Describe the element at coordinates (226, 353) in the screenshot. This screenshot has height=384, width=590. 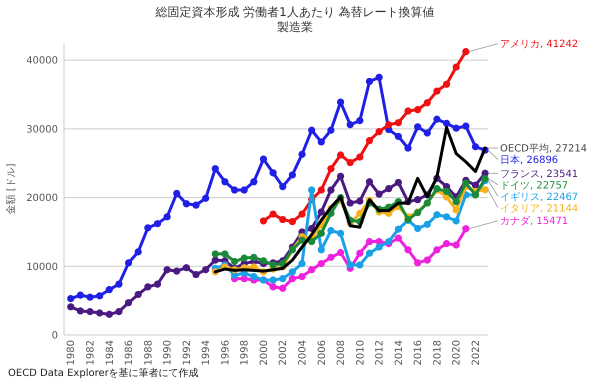
I see `x-tick-label: 1996` at that location.